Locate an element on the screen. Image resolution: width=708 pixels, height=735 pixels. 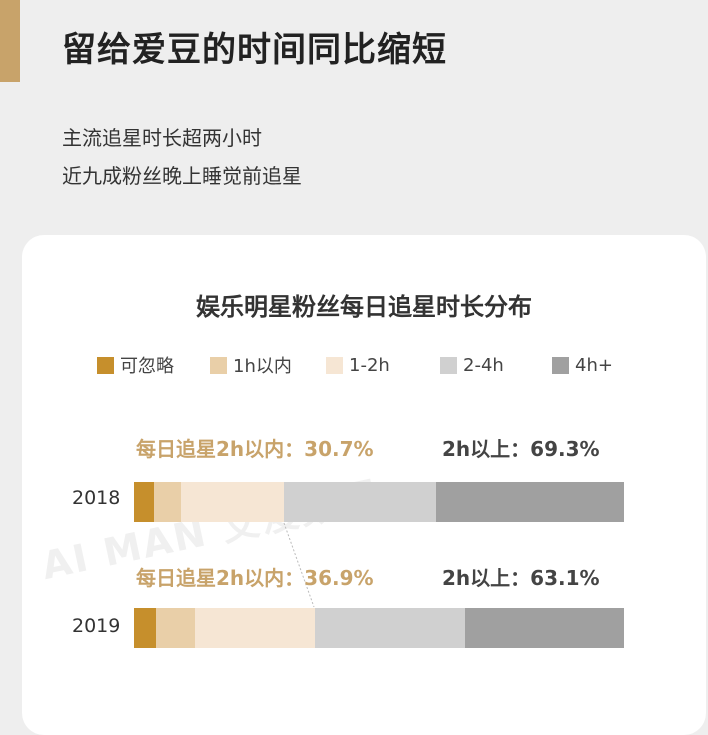
row-label-2018: 2018 is located at coordinates (96, 498).